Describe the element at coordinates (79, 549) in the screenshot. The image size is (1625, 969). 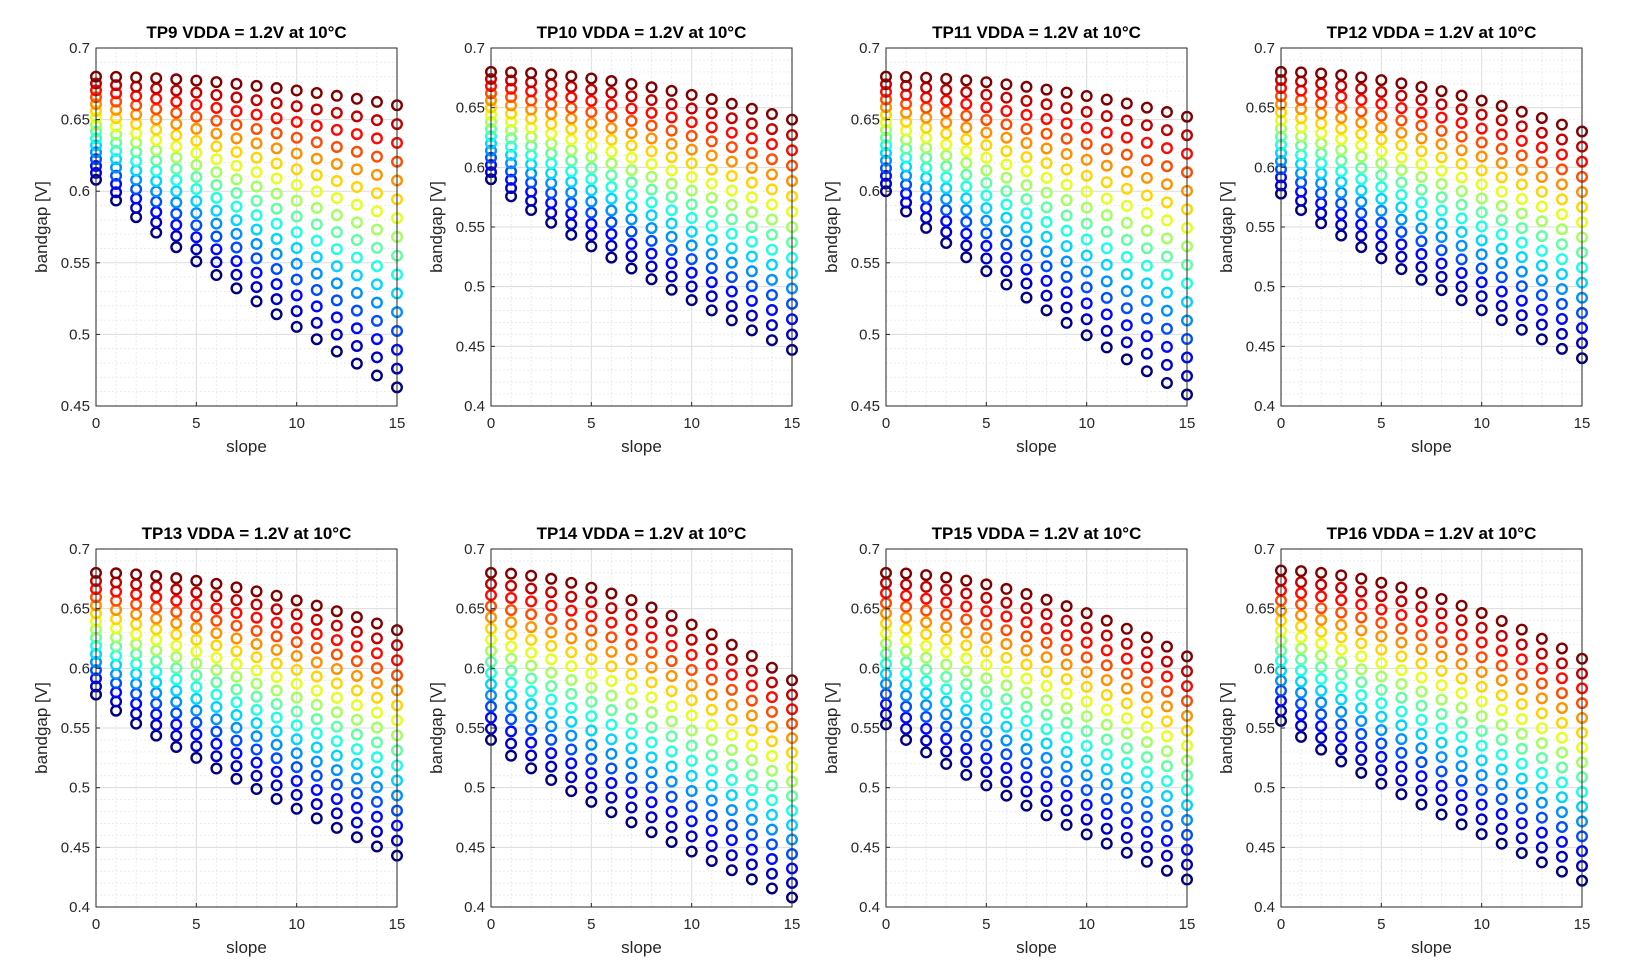
I see `y-tick-label: 0.7` at that location.